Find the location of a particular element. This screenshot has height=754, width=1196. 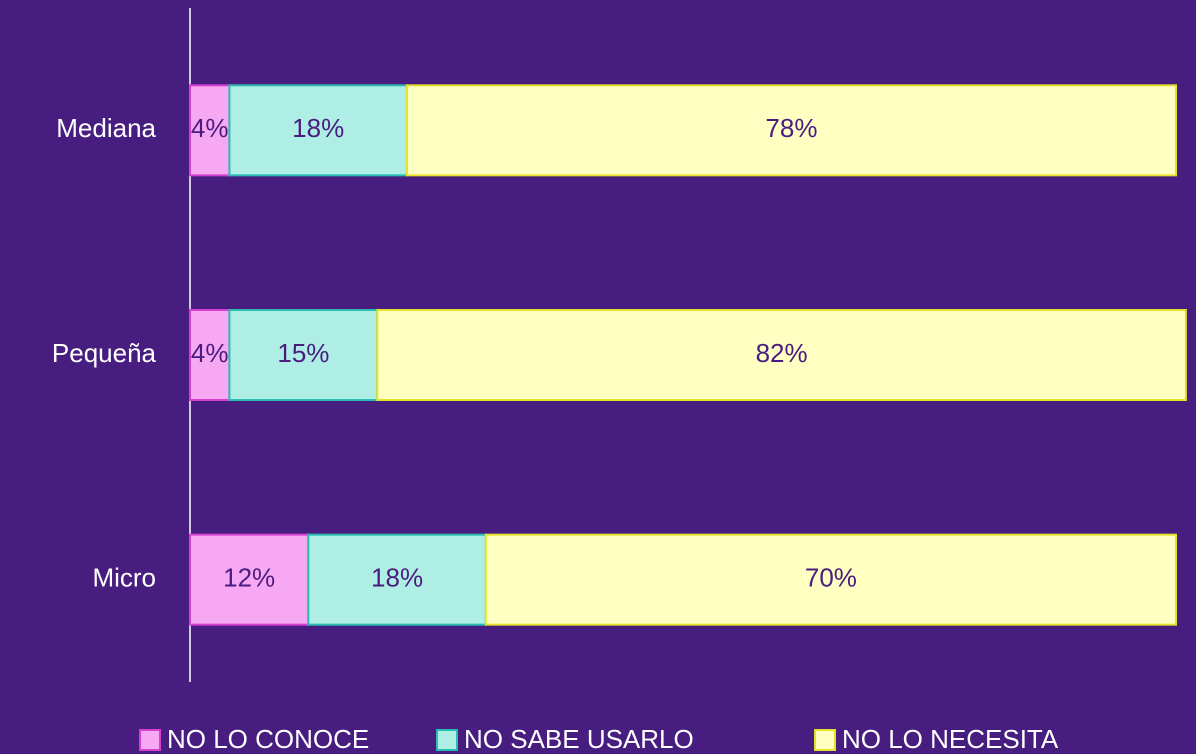

data-label: 12% is located at coordinates (249, 578).